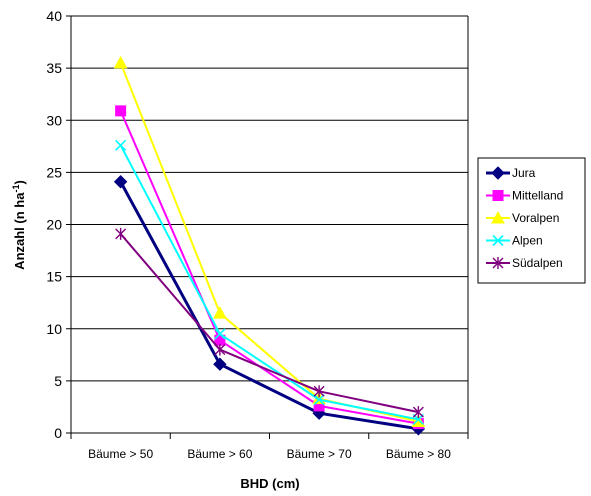  I want to click on legend-label: Mittelland, so click(537, 196).